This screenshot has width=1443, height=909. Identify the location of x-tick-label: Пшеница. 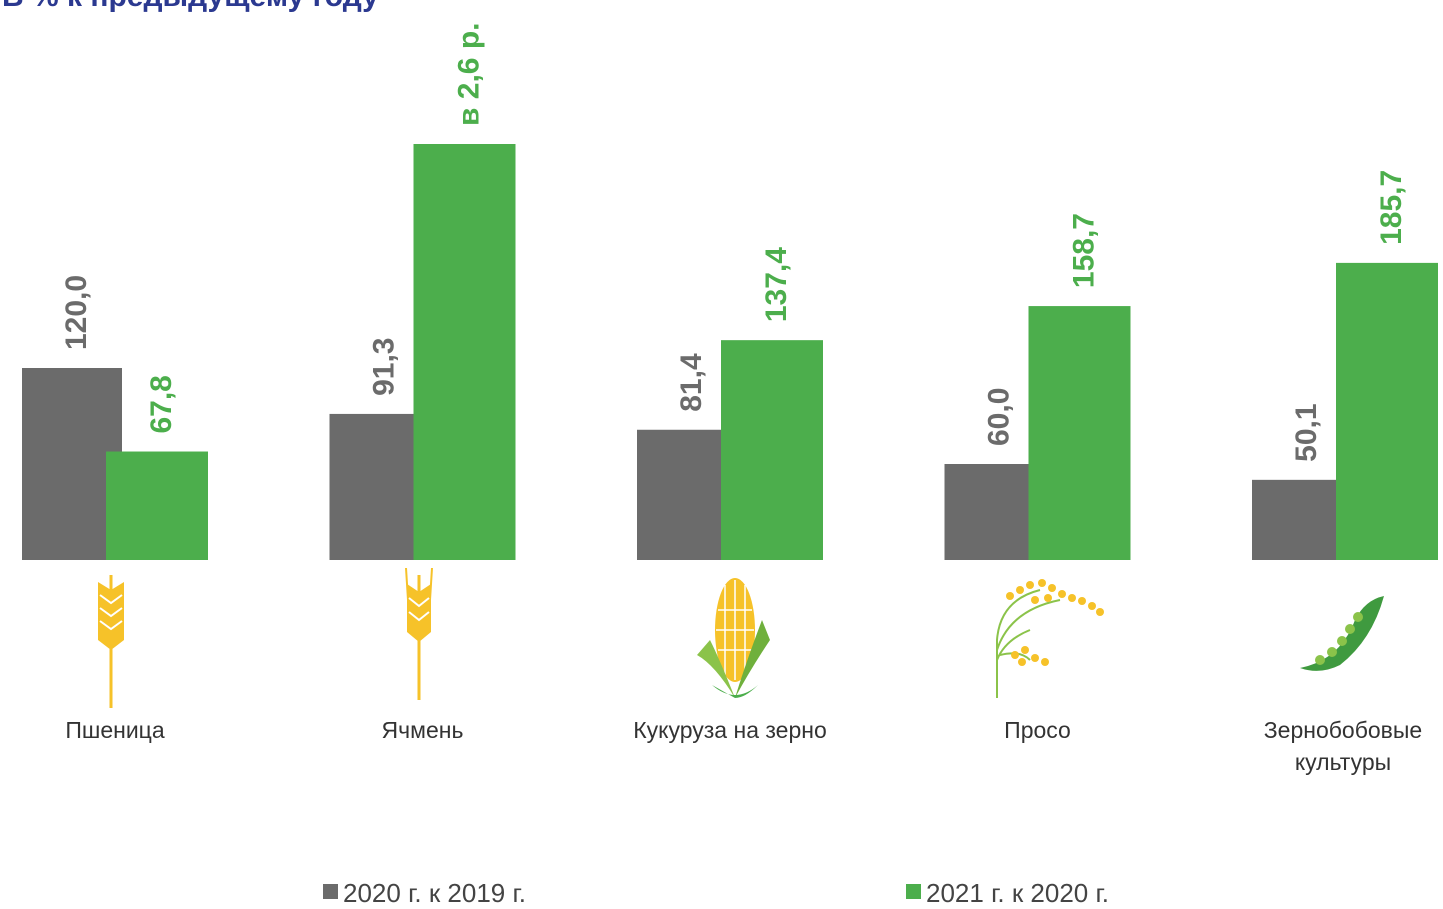
(114, 730).